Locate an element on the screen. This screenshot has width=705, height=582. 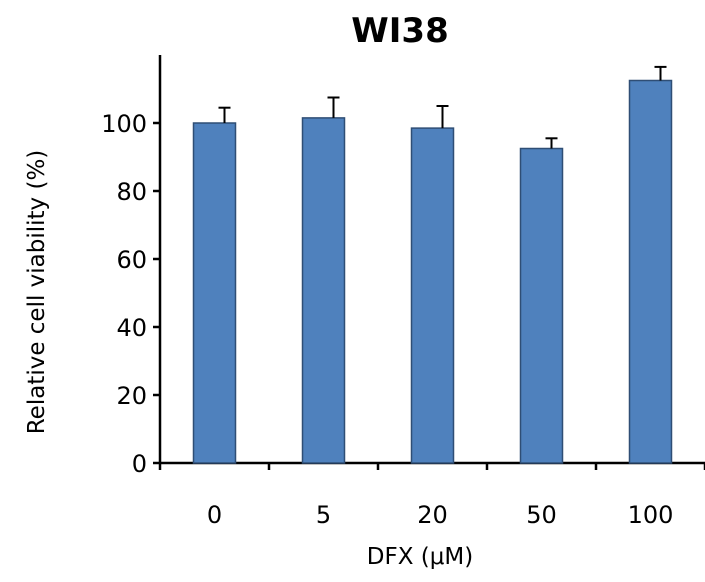
x-ticks: 0 5 20 50 100 is located at coordinates (431, 496).